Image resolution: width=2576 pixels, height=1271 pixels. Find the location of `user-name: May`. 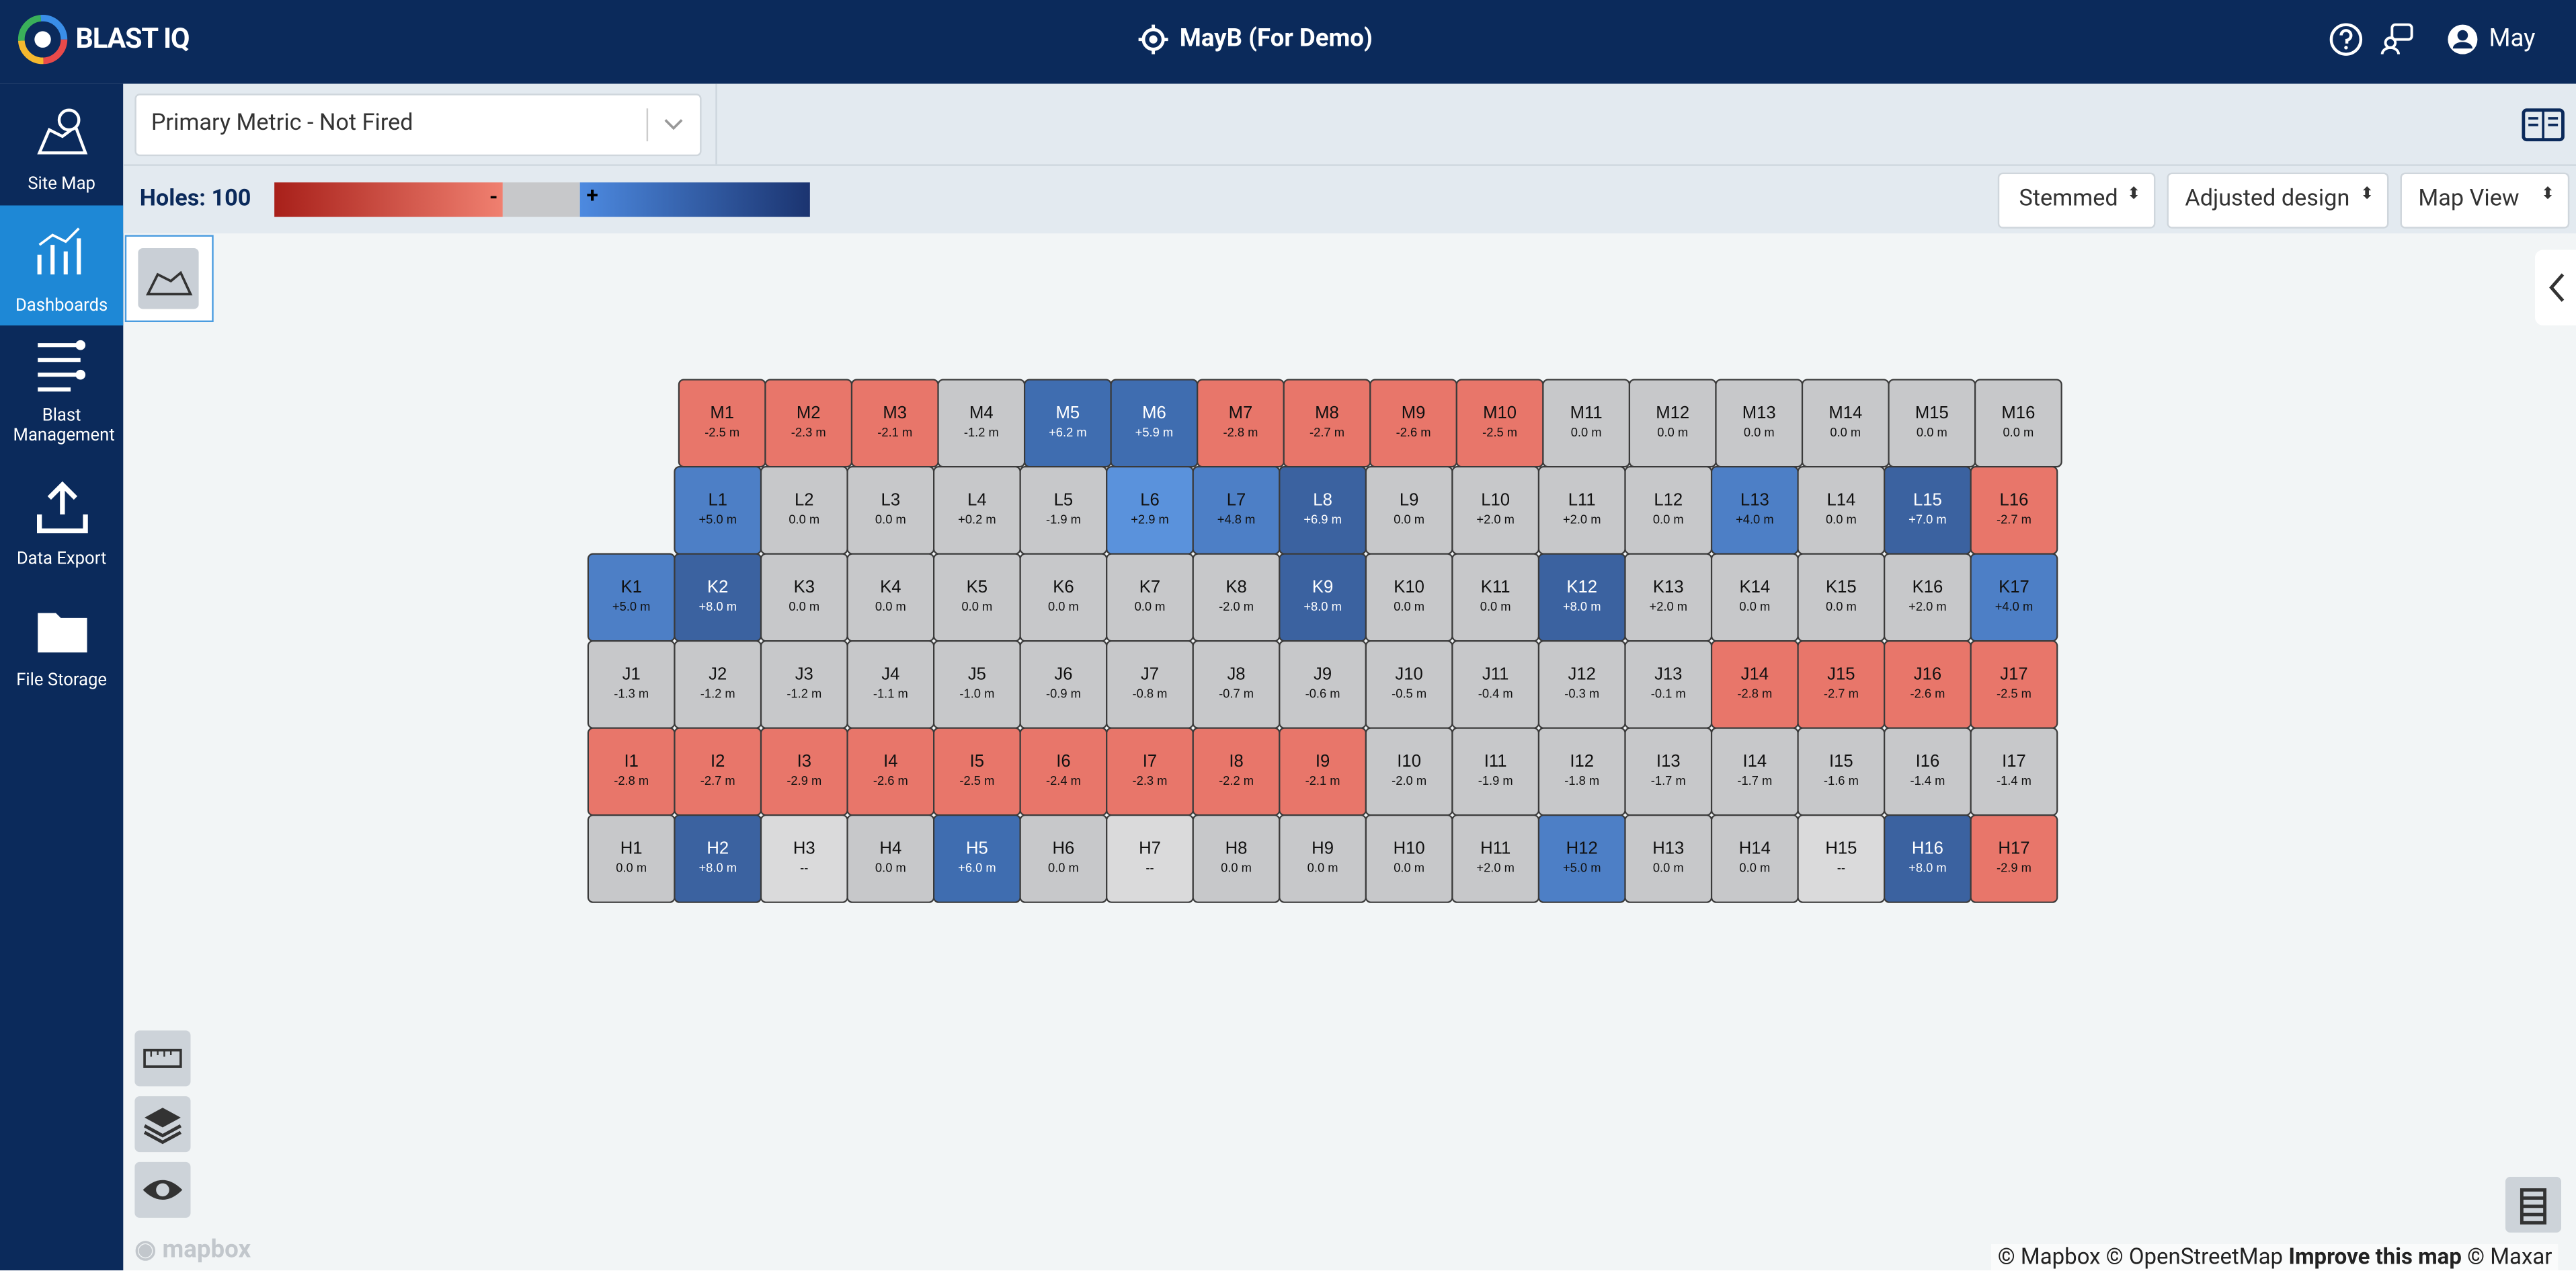

user-name: May is located at coordinates (2512, 38).